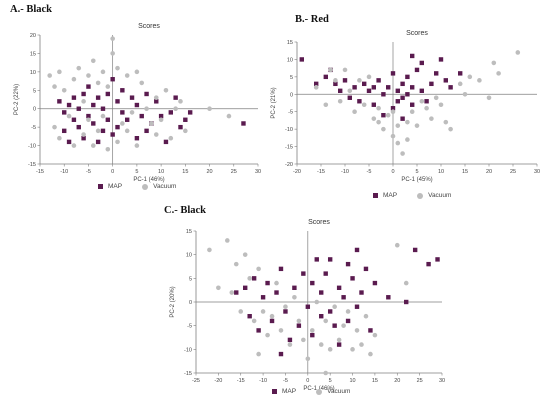 This screenshot has width=550, height=402. What do you see at coordinates (385, 195) in the screenshot?
I see `legend-item-map: MAP` at bounding box center [385, 195].